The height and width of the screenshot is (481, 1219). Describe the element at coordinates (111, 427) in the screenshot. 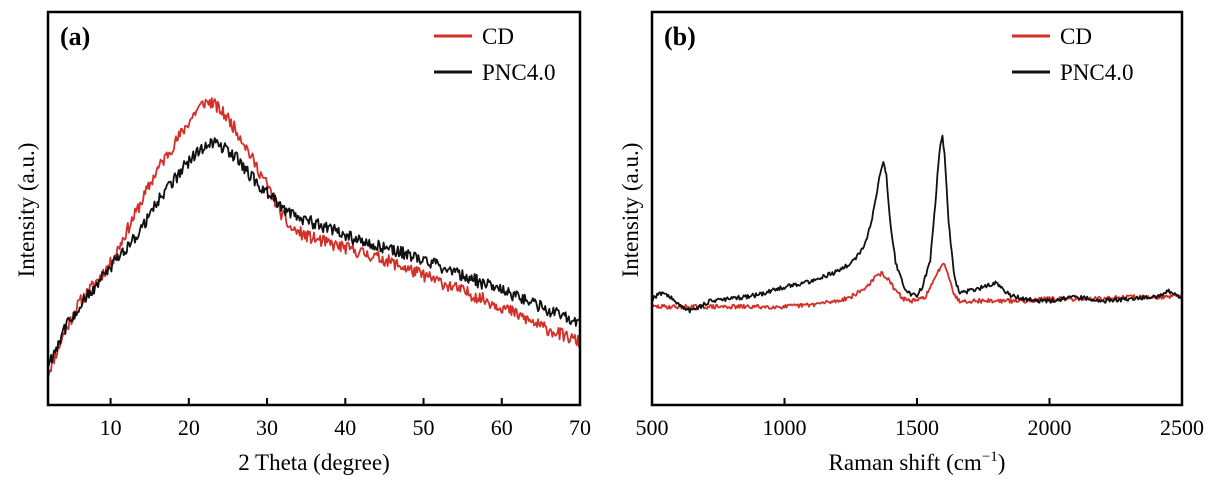

I see `x-tick-label-a-10: 10` at that location.